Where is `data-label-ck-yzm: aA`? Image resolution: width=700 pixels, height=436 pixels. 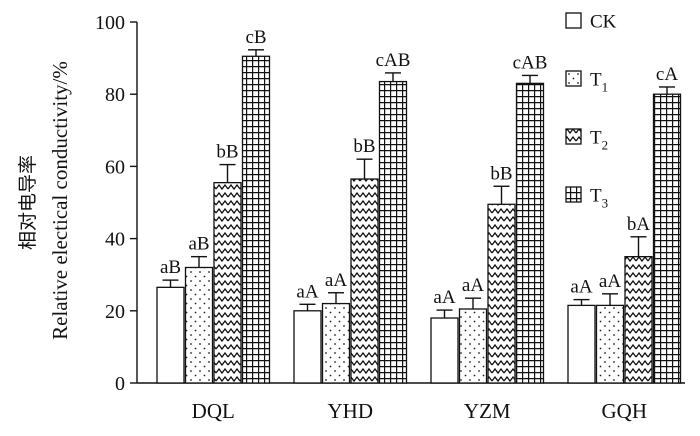
data-label-ck-yzm: aA is located at coordinates (444, 297).